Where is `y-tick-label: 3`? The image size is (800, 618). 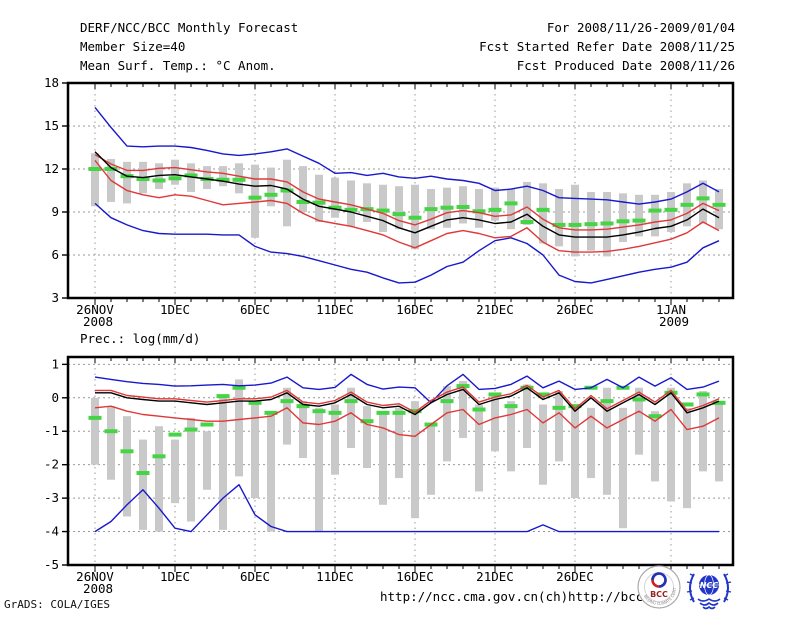
y-tick-label: 3 is located at coordinates (55, 297).